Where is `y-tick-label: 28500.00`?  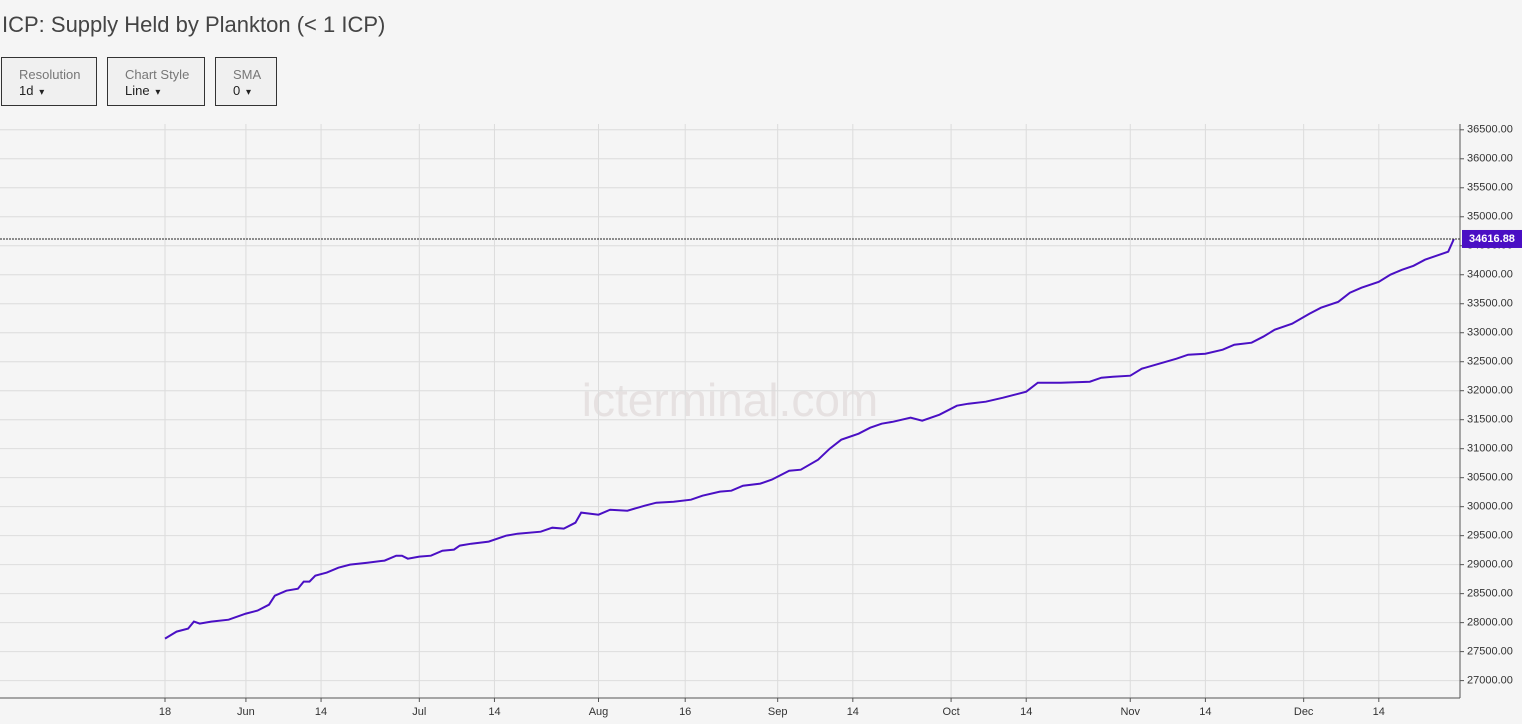 y-tick-label: 28500.00 is located at coordinates (1490, 594).